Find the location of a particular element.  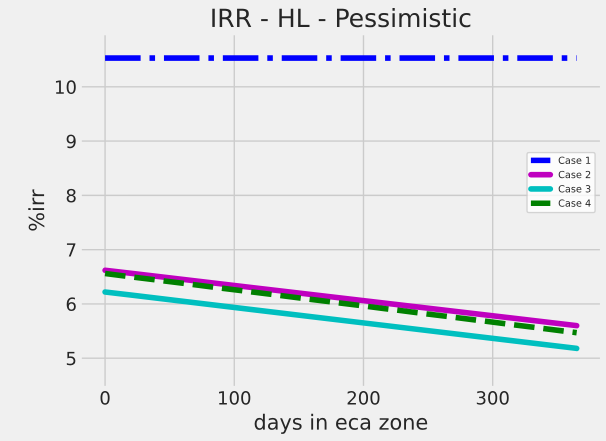

y-tick-label: 10 is located at coordinates (66, 87).